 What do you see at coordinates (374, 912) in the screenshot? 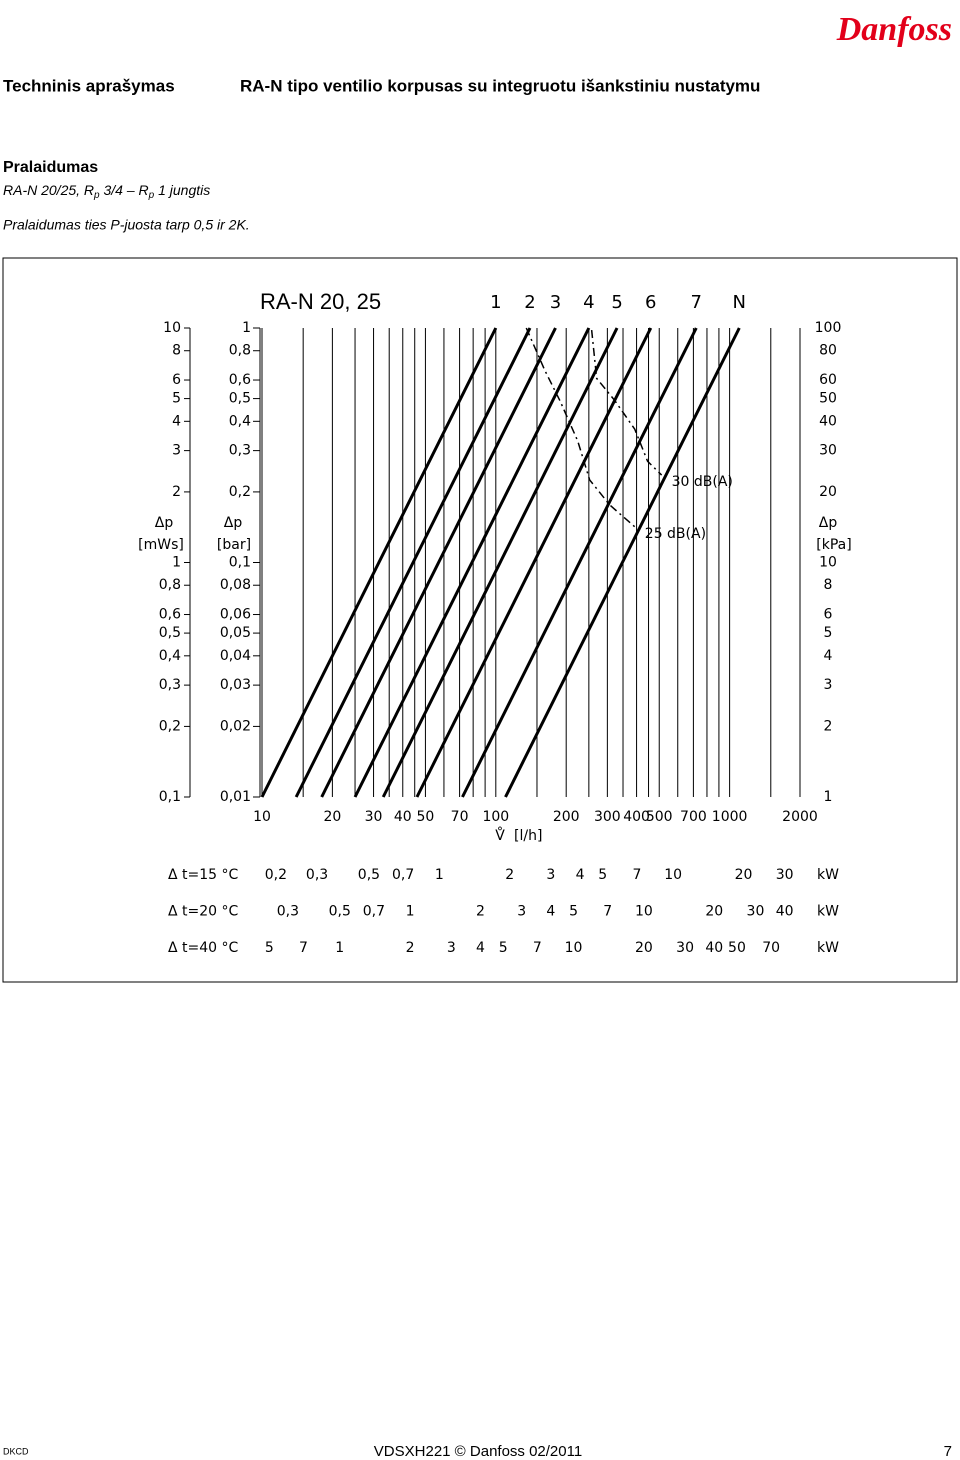
I see `power-tick-label: 0,7` at bounding box center [374, 912].